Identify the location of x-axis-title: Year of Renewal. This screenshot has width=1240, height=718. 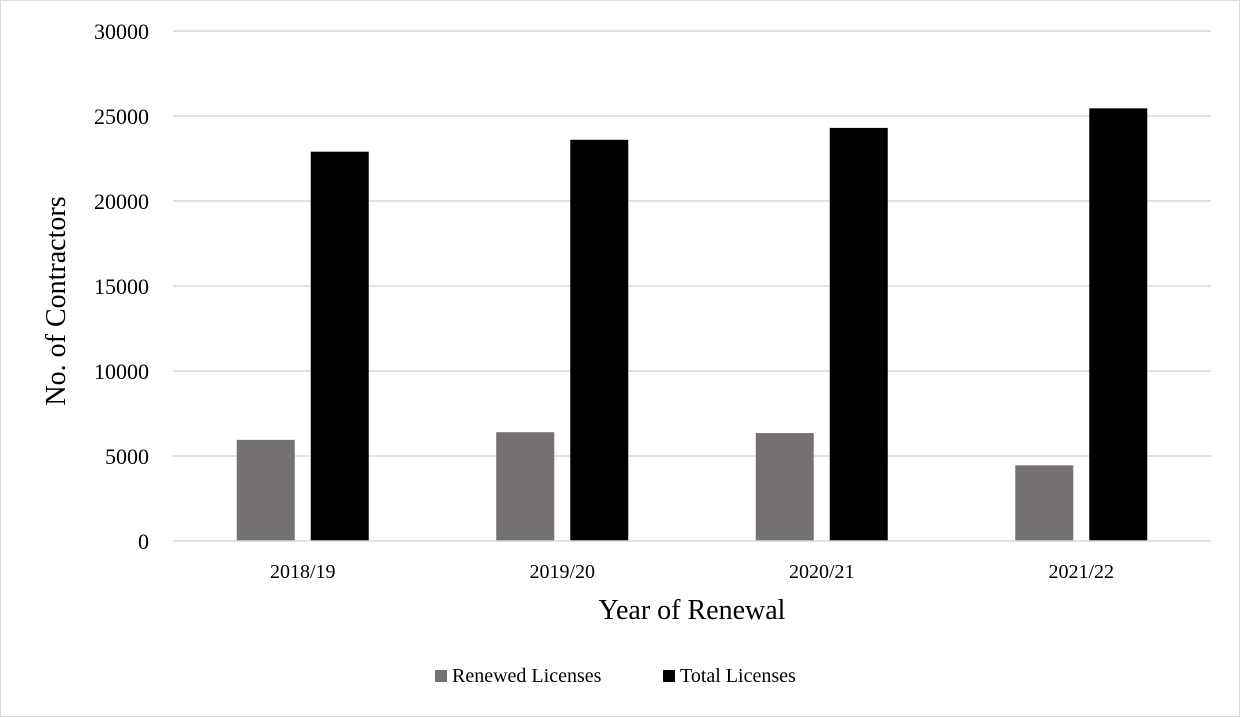
(692, 610).